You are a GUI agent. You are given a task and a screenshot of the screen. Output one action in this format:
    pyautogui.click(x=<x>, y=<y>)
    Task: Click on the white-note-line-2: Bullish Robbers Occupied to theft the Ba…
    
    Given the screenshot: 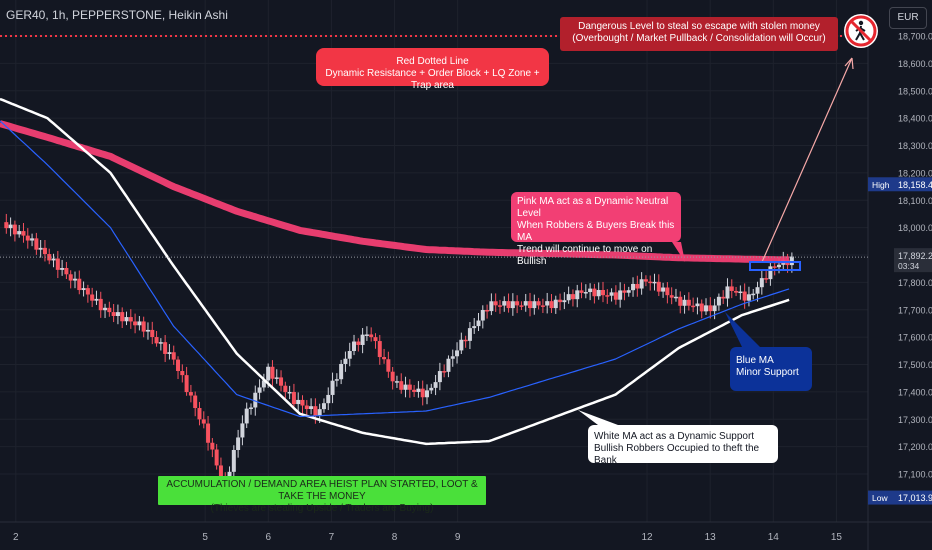 What is the action you would take?
    pyautogui.click(x=677, y=454)
    